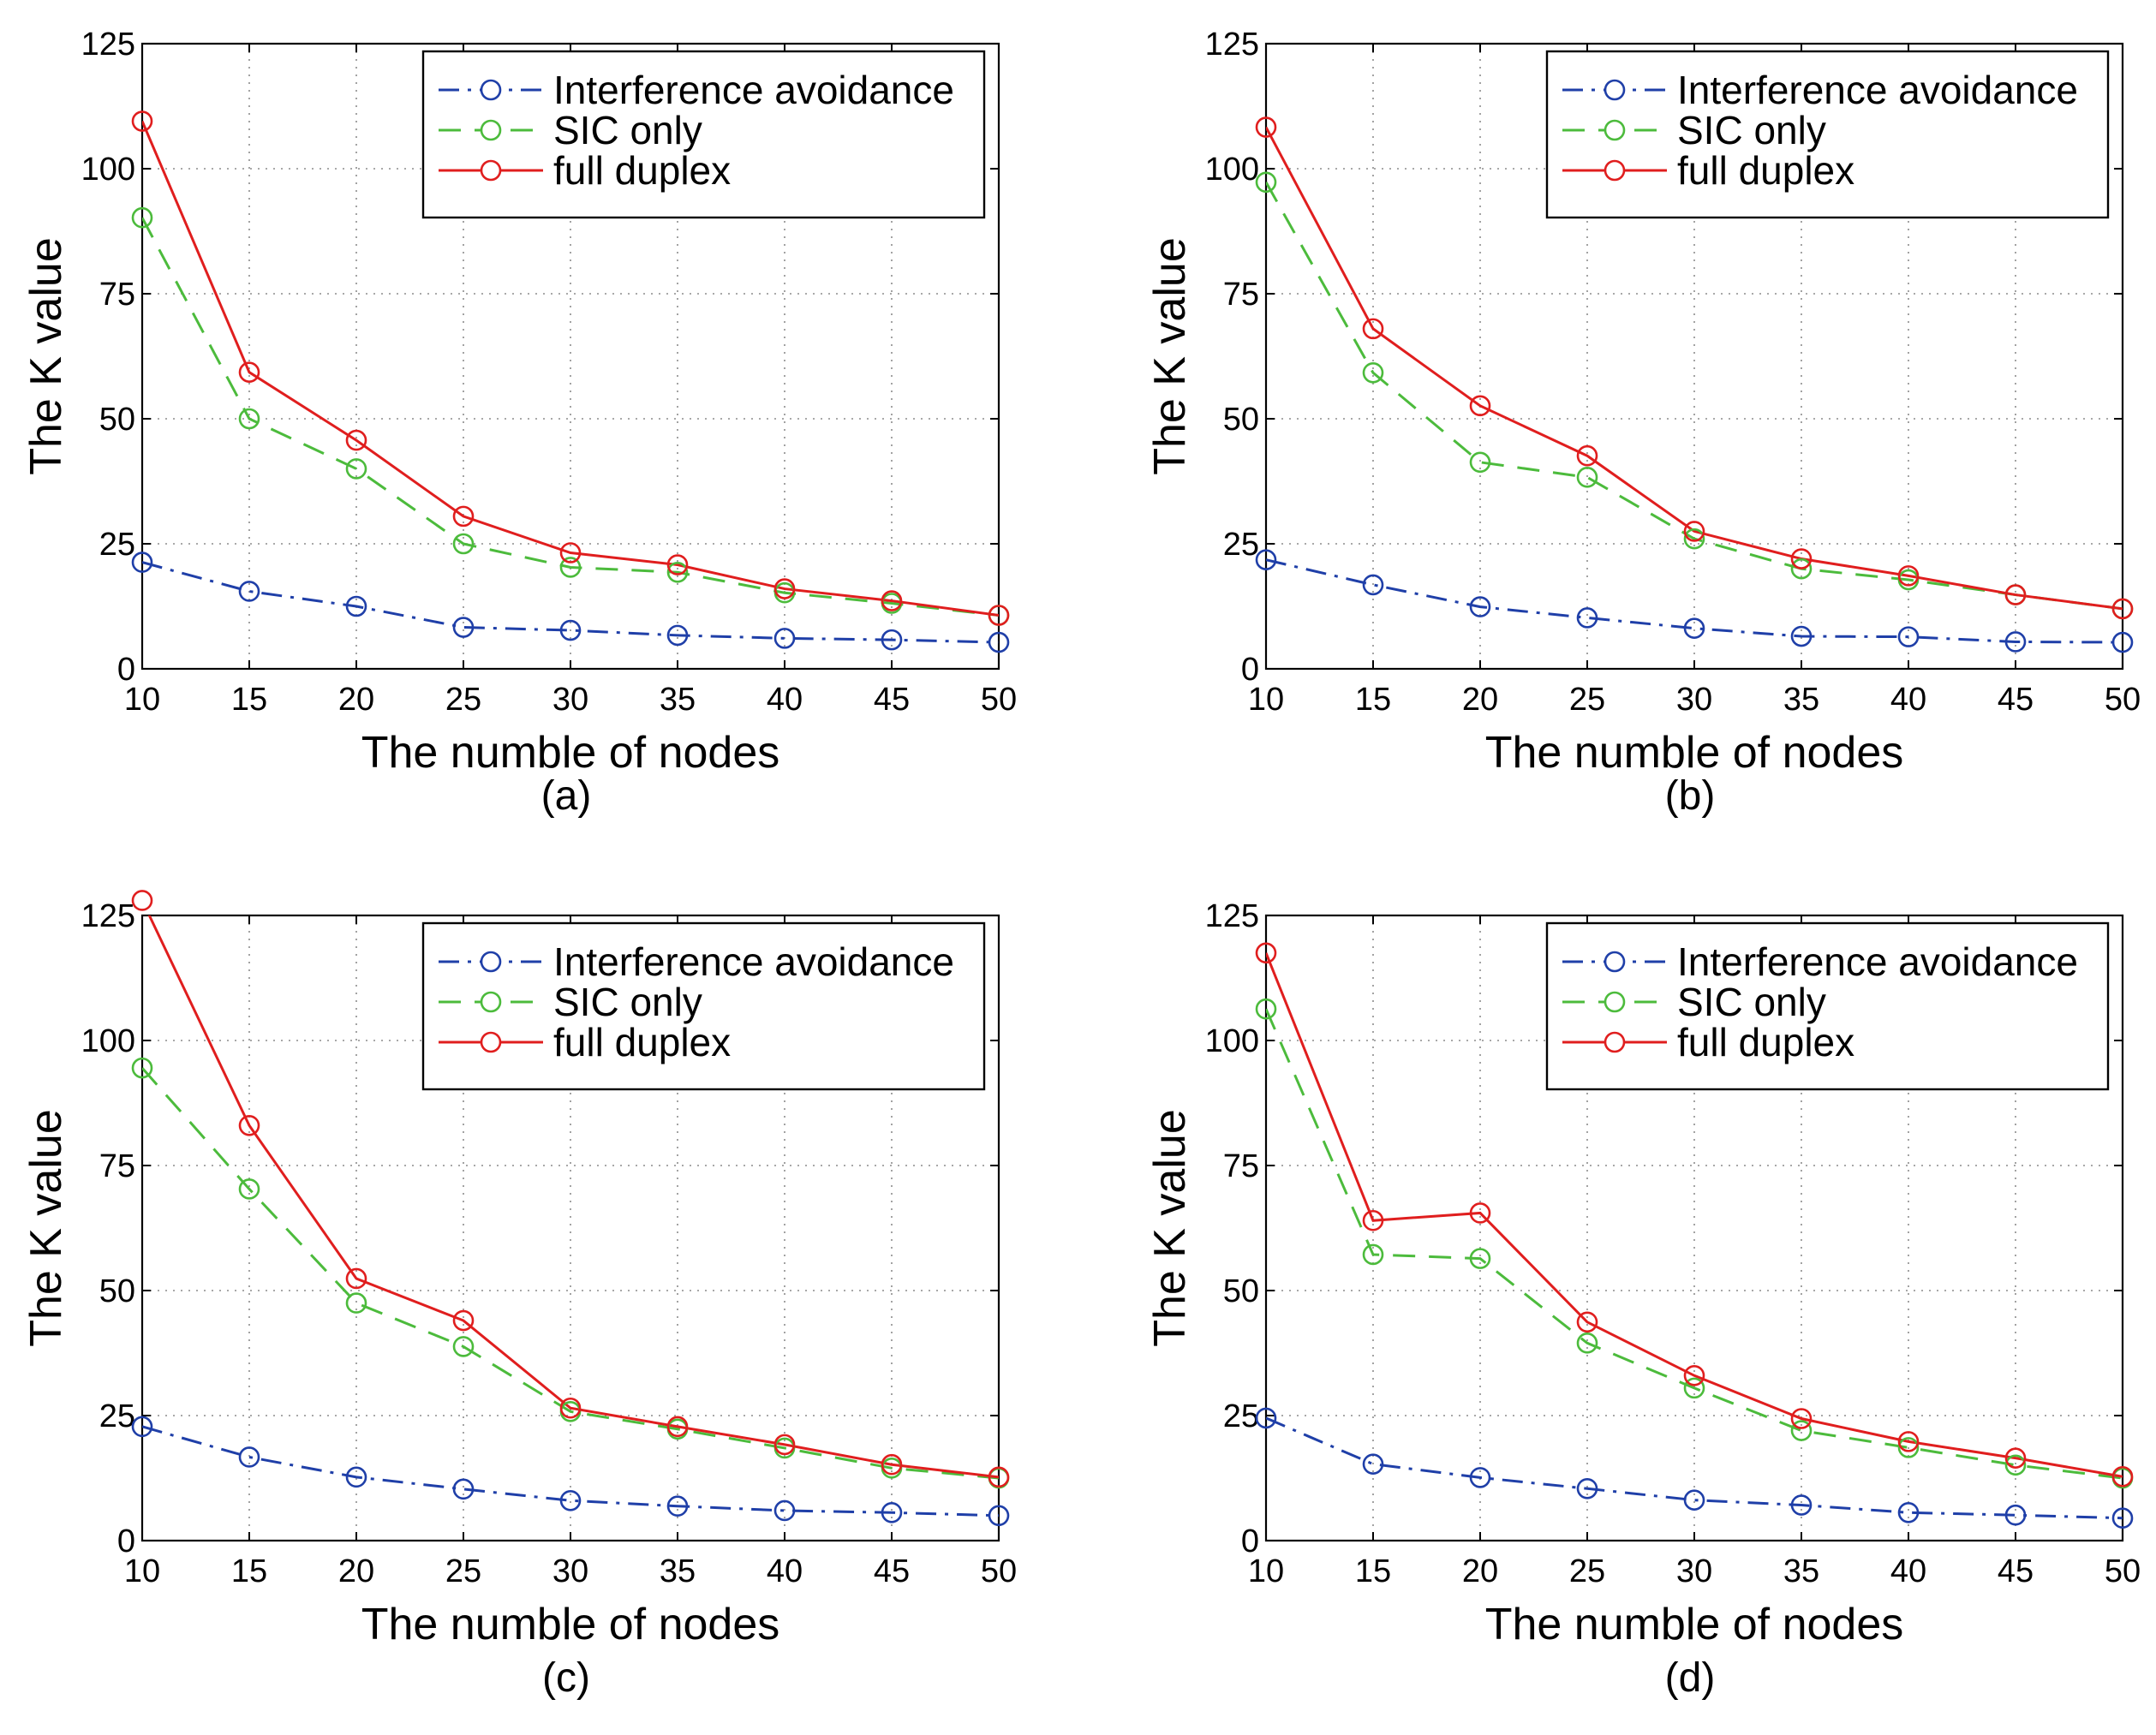  Describe the element at coordinates (1480, 700) in the screenshot. I see `x-tick-label: 20` at that location.